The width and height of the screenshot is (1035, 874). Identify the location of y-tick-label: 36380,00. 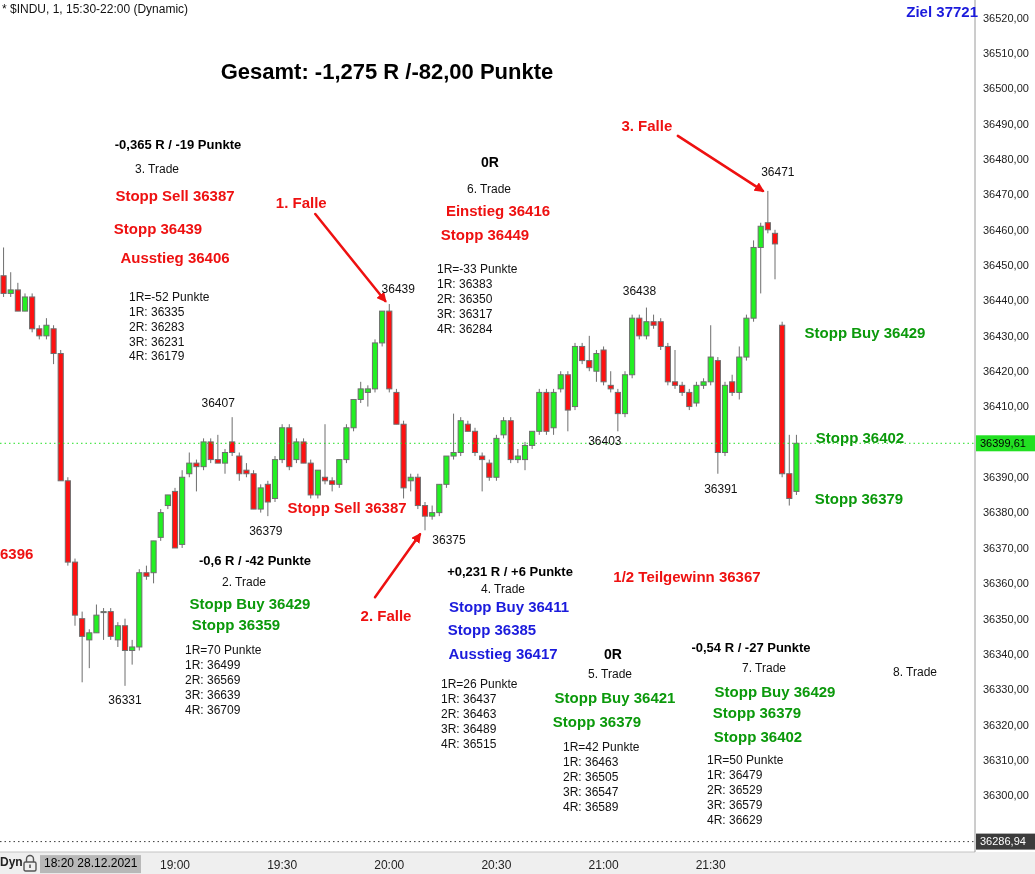
(1006, 512).